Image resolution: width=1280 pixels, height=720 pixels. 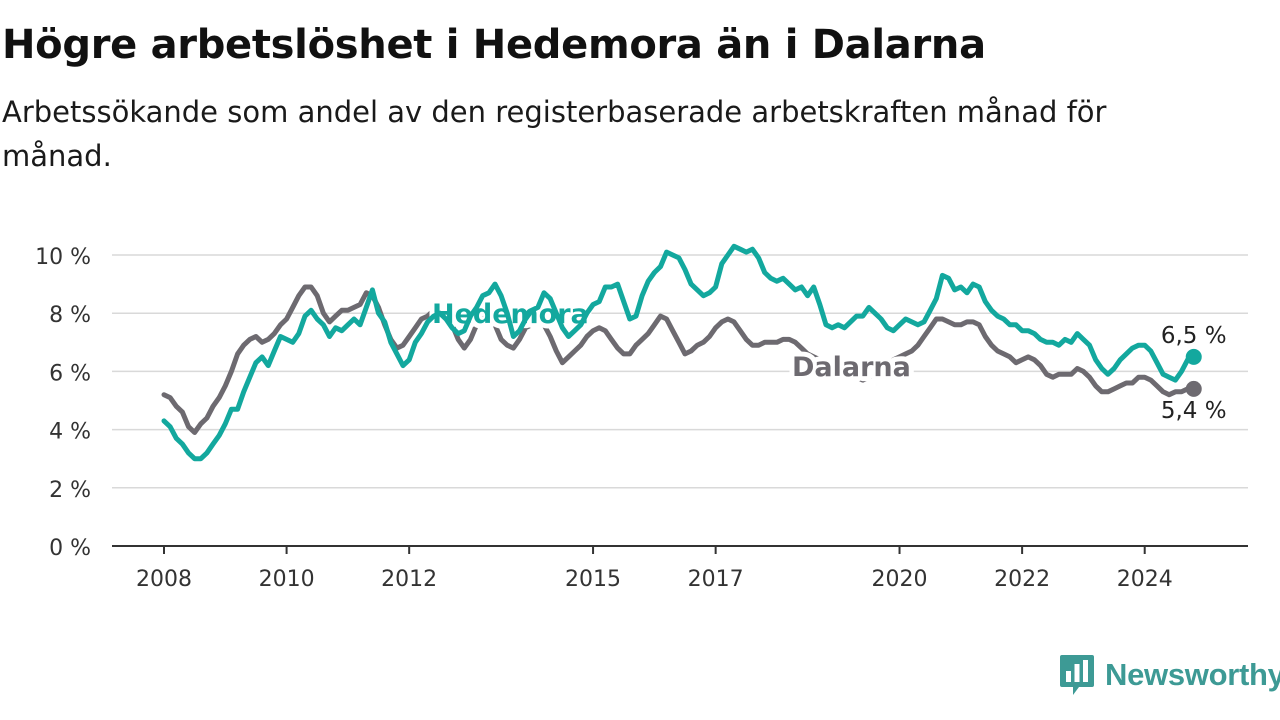 What do you see at coordinates (70, 490) in the screenshot?
I see `y-tick-label: 2 %` at bounding box center [70, 490].